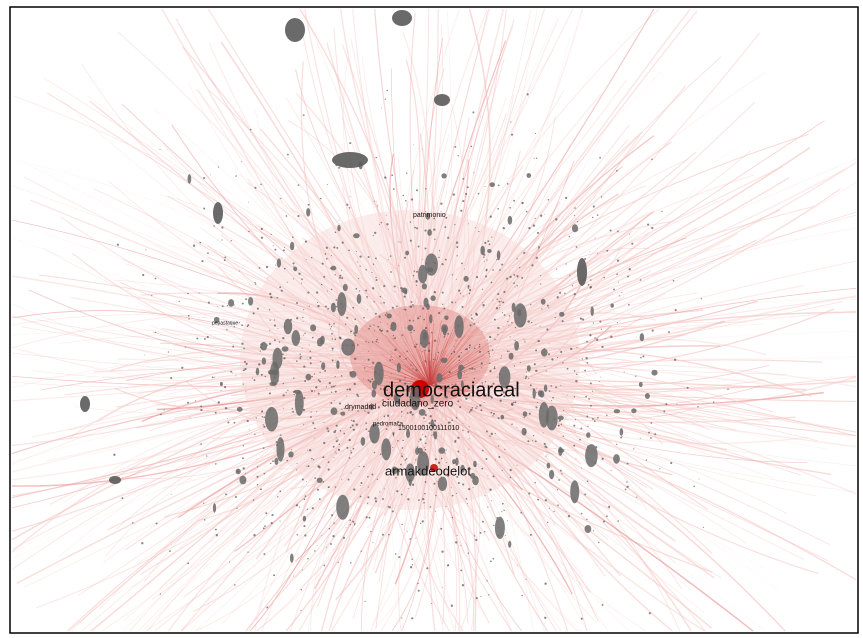  What do you see at coordinates (451, 390) in the screenshot?
I see `node-label: democraciareal` at bounding box center [451, 390].